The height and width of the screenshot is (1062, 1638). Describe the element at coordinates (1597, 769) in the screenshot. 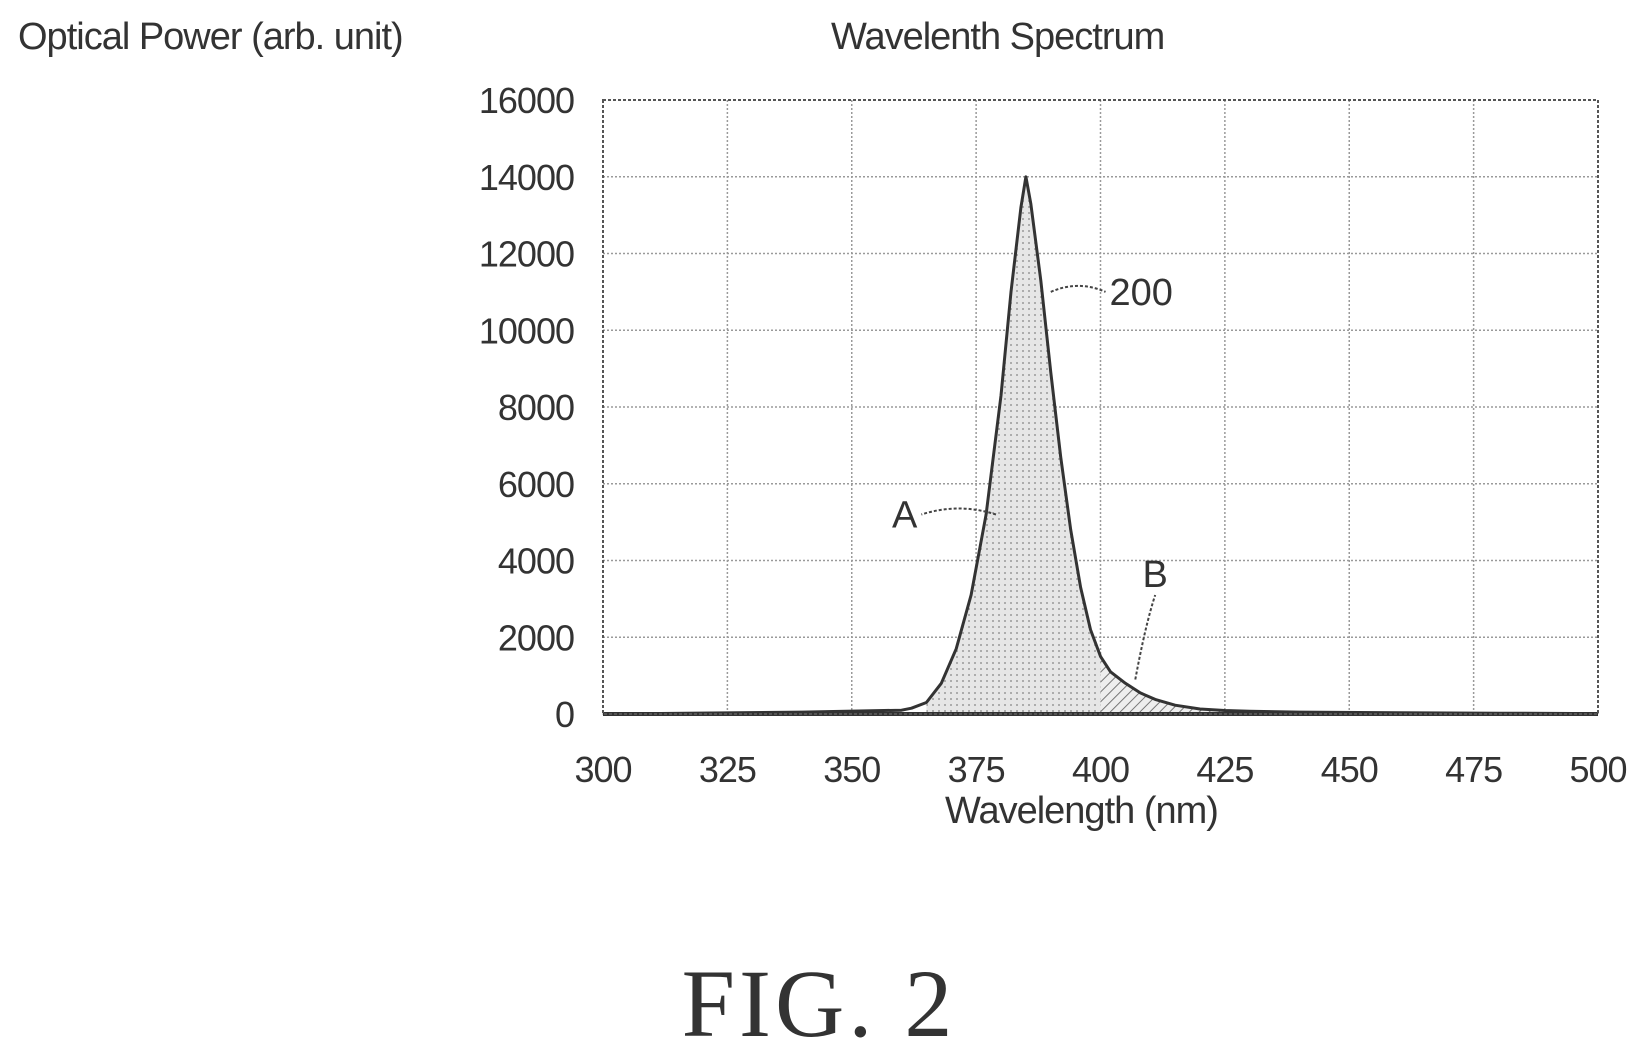

I see `x-tick-label: 500` at that location.